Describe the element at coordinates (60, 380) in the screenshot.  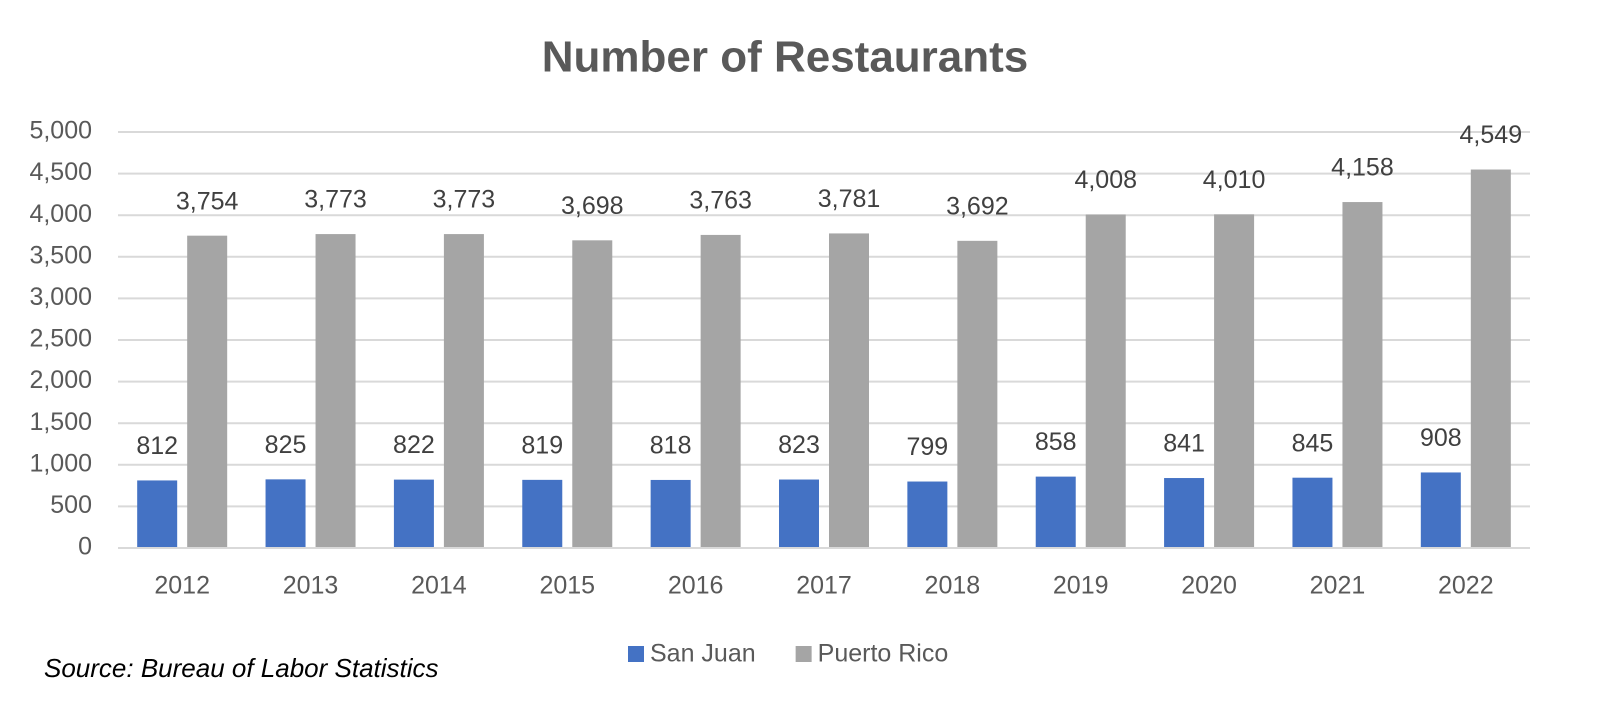
I see `y-tick-label: 2,000` at that location.